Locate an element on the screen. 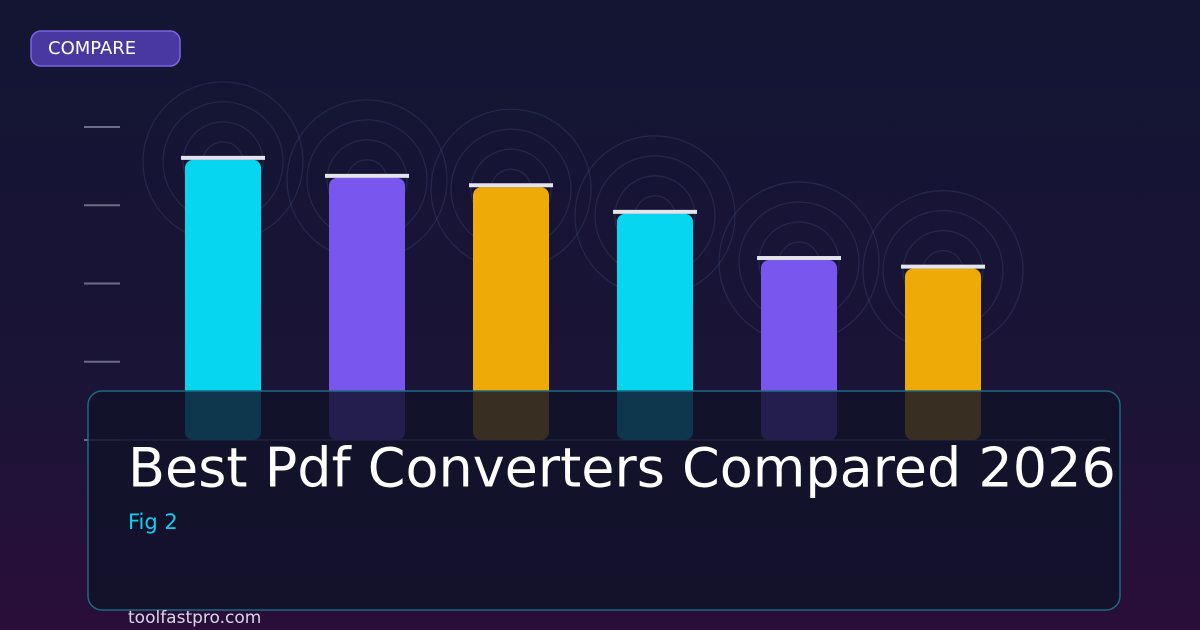  badge is located at coordinates (105, 48).